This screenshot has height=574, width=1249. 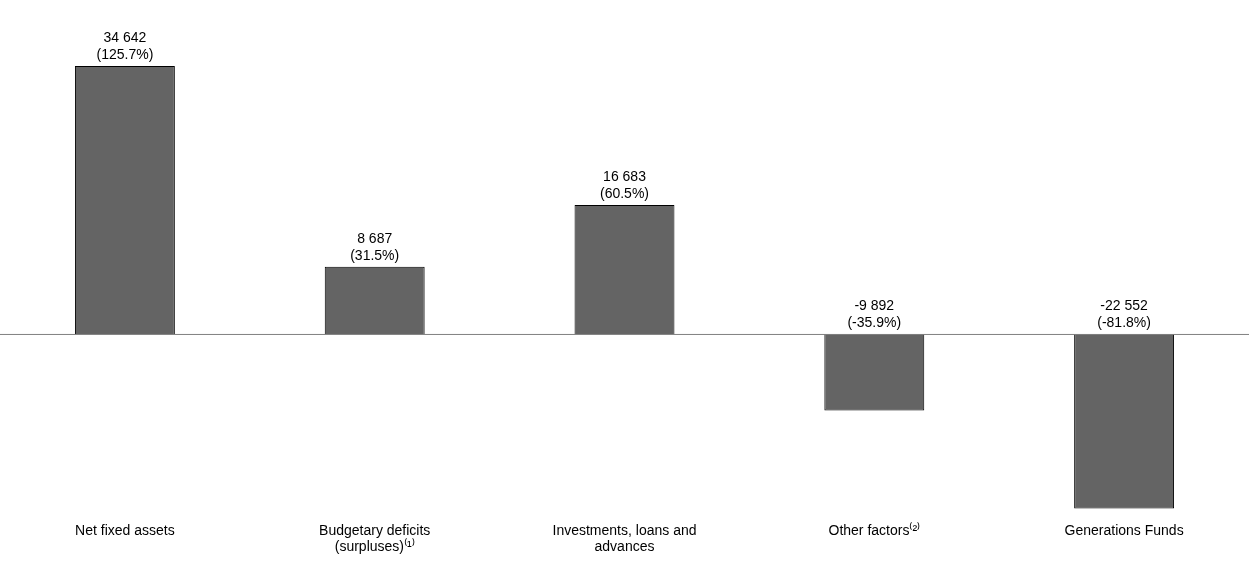 I want to click on data-label: 8 687 (31.5%), so click(x=375, y=246).